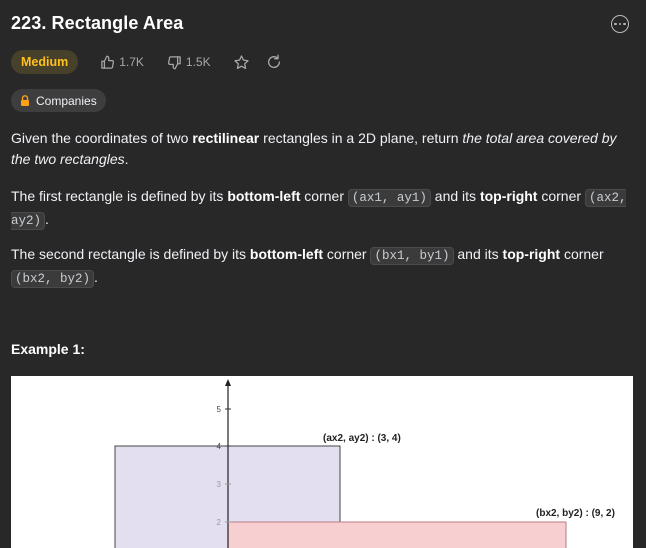 The width and height of the screenshot is (646, 548). Describe the element at coordinates (108, 62) in the screenshot. I see `thumbs-up-icon` at that location.